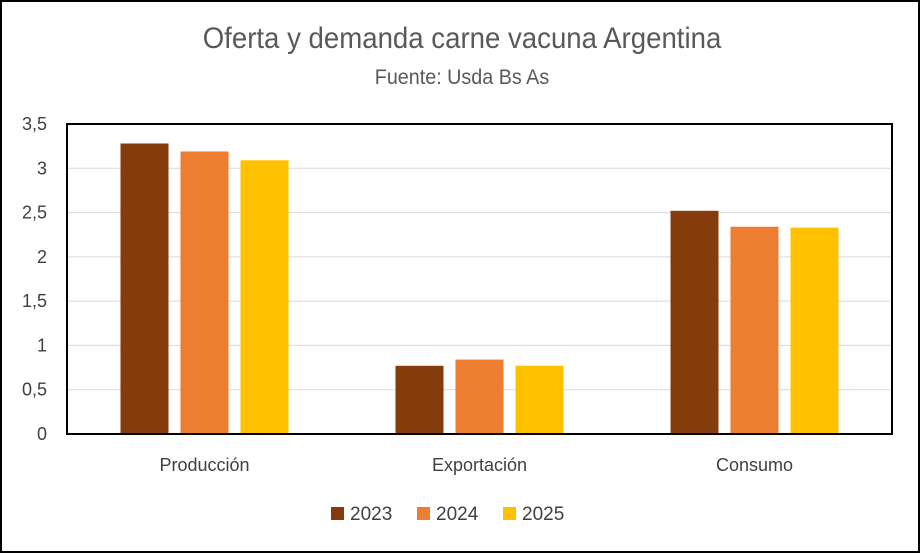 The height and width of the screenshot is (553, 920). I want to click on y-tick-label: 1, so click(42, 345).